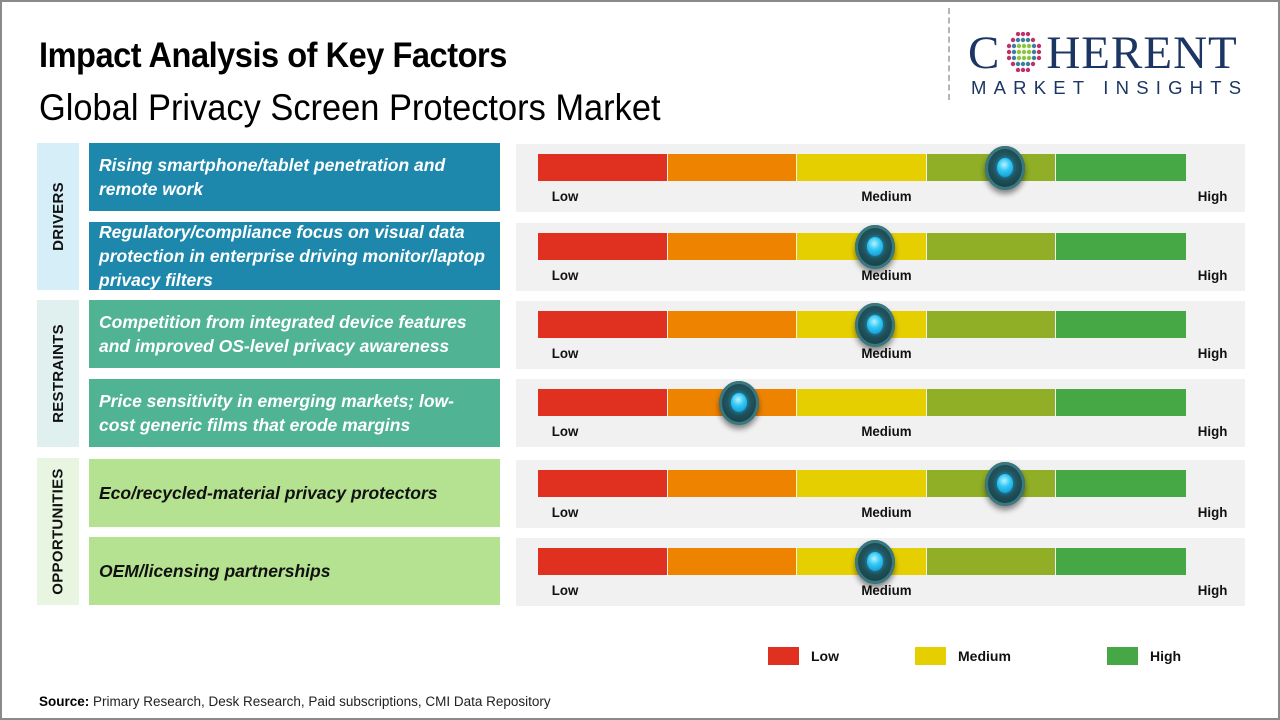 This screenshot has height=720, width=1280. I want to click on legend-item-medium: Medium, so click(963, 656).